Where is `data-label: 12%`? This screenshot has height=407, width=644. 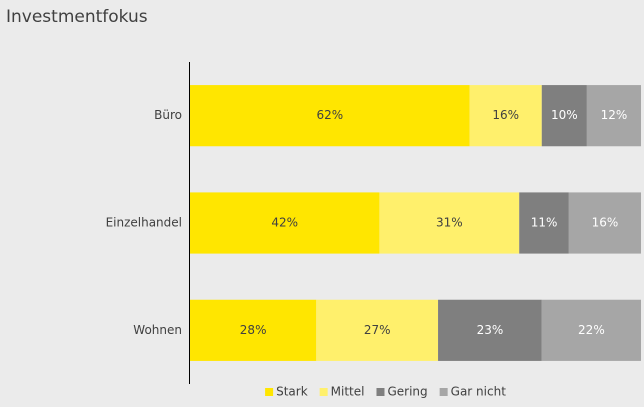
data-label: 12% is located at coordinates (614, 115).